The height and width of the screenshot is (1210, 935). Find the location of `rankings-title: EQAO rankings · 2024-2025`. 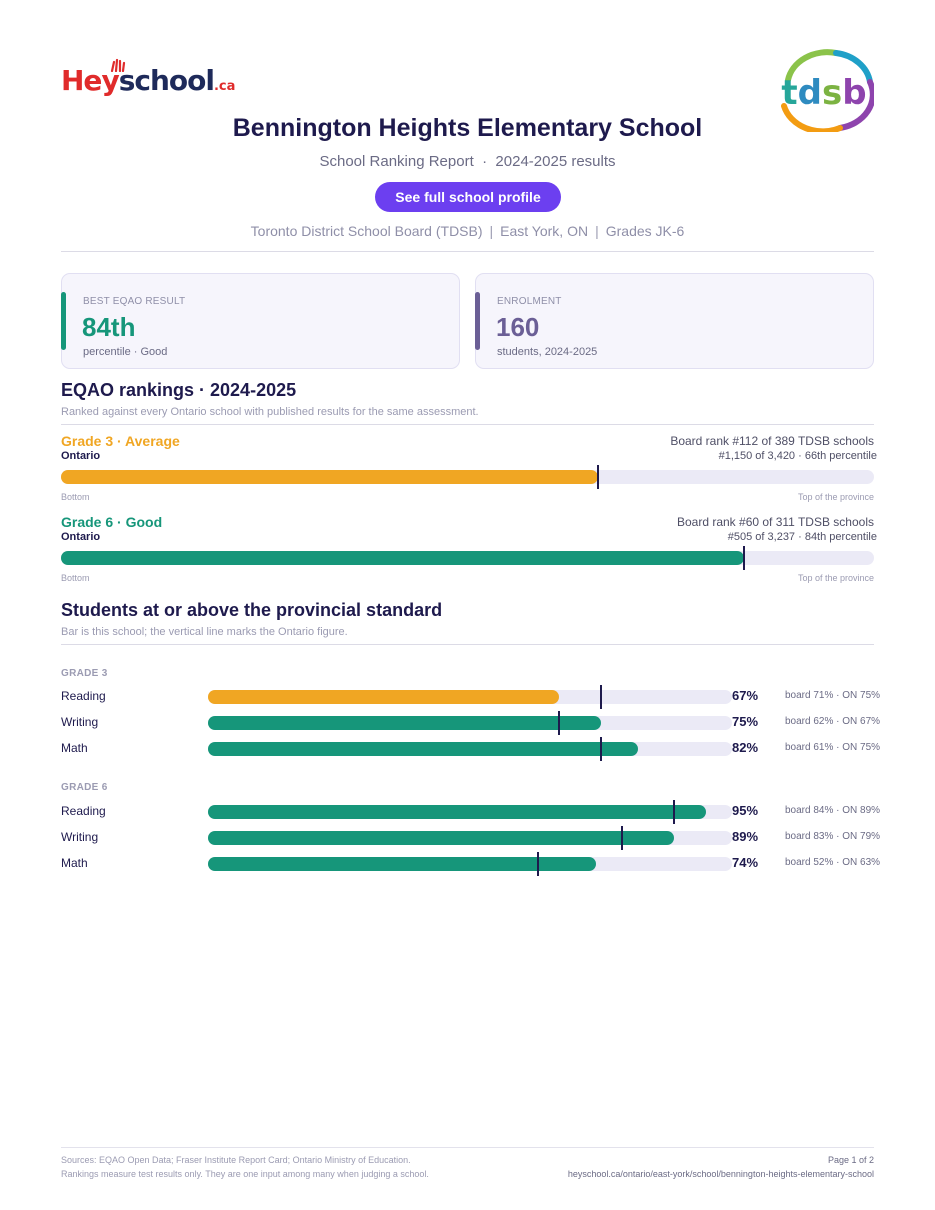

rankings-title: EQAO rankings · 2024-2025 is located at coordinates (179, 390).